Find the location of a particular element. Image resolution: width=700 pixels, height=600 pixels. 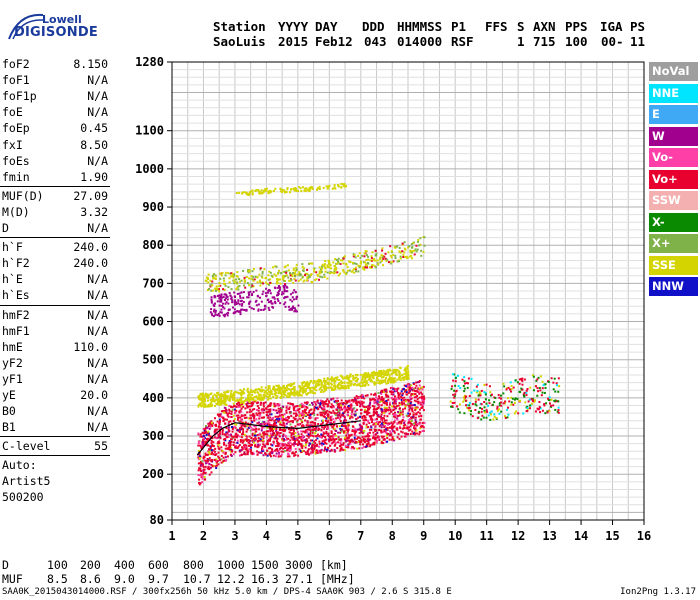

legend-item-x: X- is located at coordinates (673, 222).